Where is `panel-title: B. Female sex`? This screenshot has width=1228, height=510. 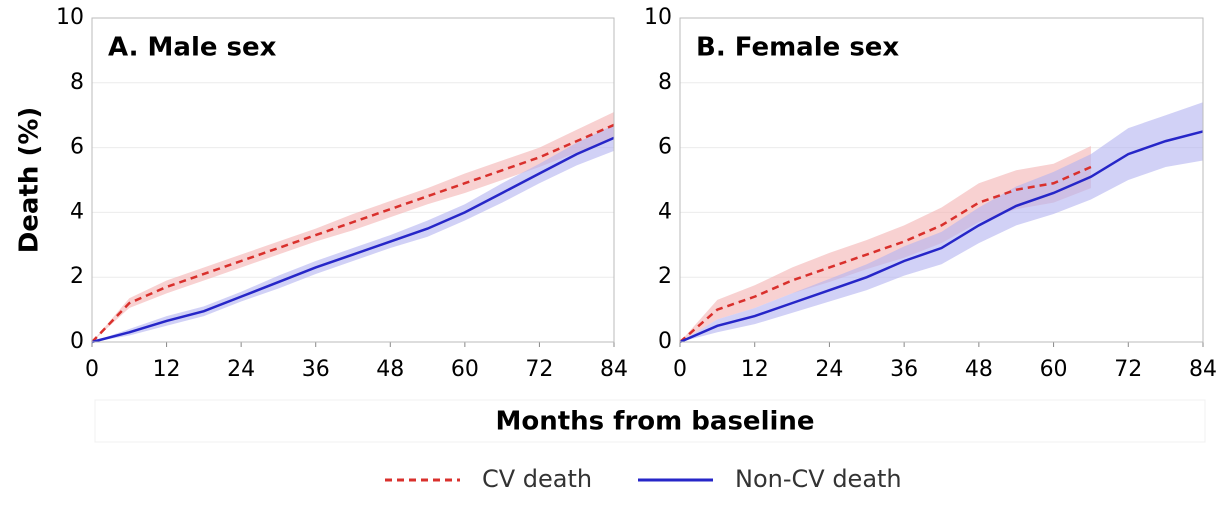
panel-title: B. Female sex is located at coordinates (797, 48).